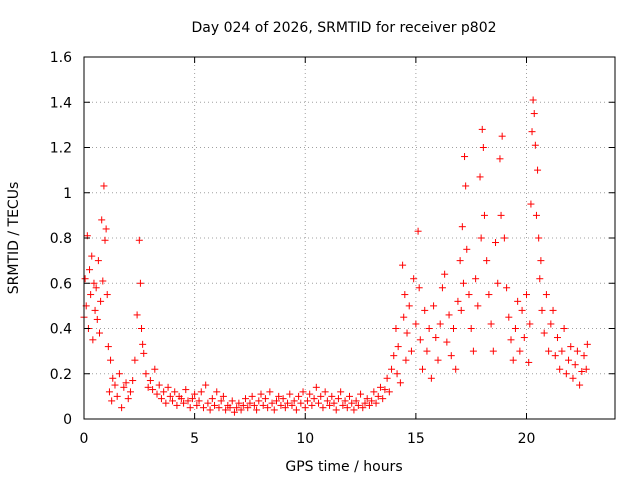 The image size is (640, 480). Describe the element at coordinates (527, 439) in the screenshot. I see `x-tick-label: 20` at that location.